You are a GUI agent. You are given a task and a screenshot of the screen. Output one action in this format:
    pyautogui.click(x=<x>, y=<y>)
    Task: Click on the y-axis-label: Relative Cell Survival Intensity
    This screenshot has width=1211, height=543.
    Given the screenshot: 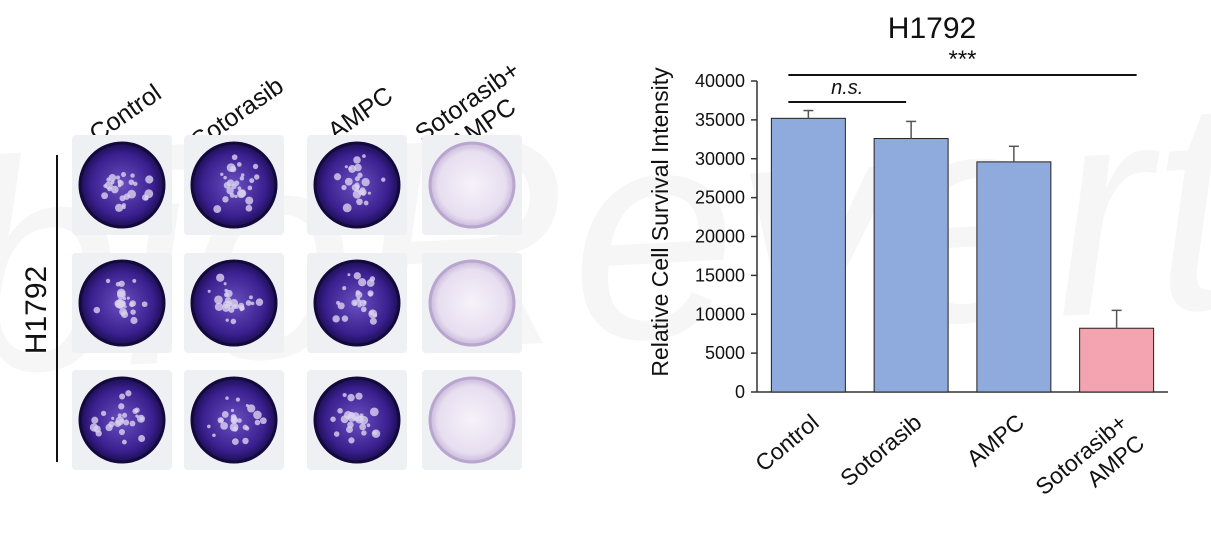 What is the action you would take?
    pyautogui.click(x=660, y=222)
    